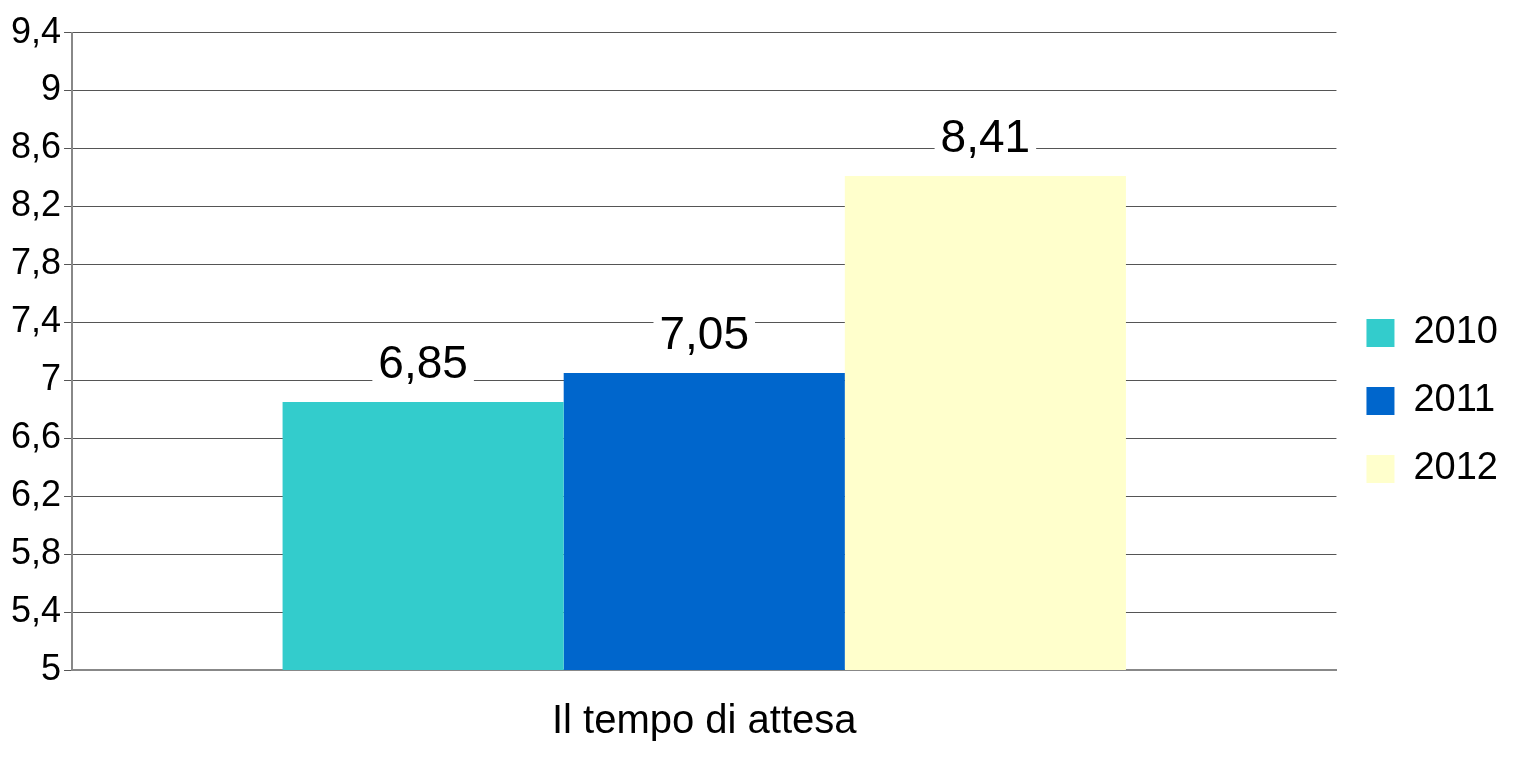 The image size is (1522, 782). Describe the element at coordinates (36, 262) in the screenshot. I see `y-tick-label: 7,8` at that location.